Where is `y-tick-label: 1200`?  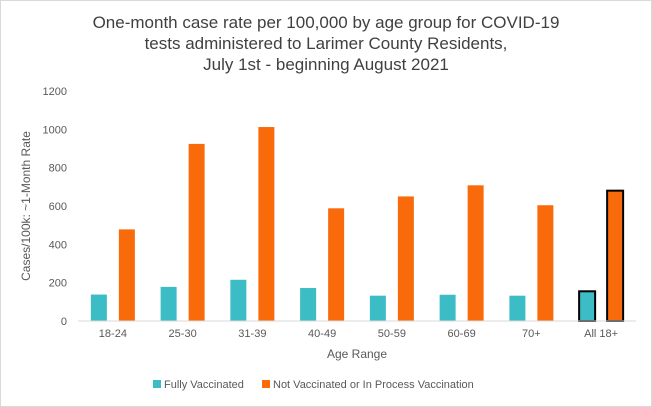 y-tick-label: 1200 is located at coordinates (55, 92).